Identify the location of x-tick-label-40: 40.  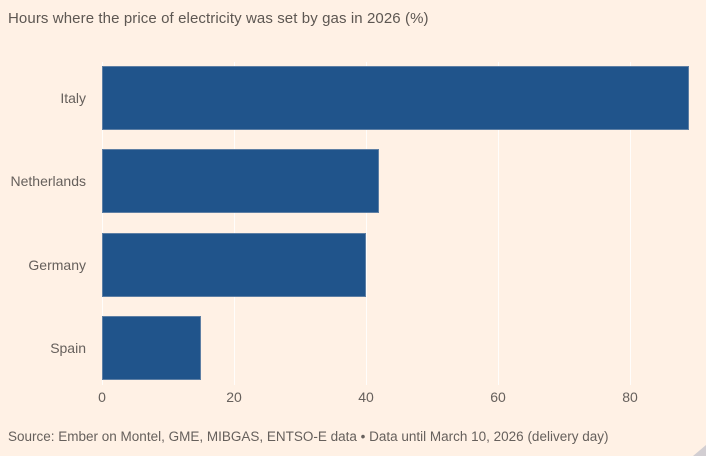
(366, 397).